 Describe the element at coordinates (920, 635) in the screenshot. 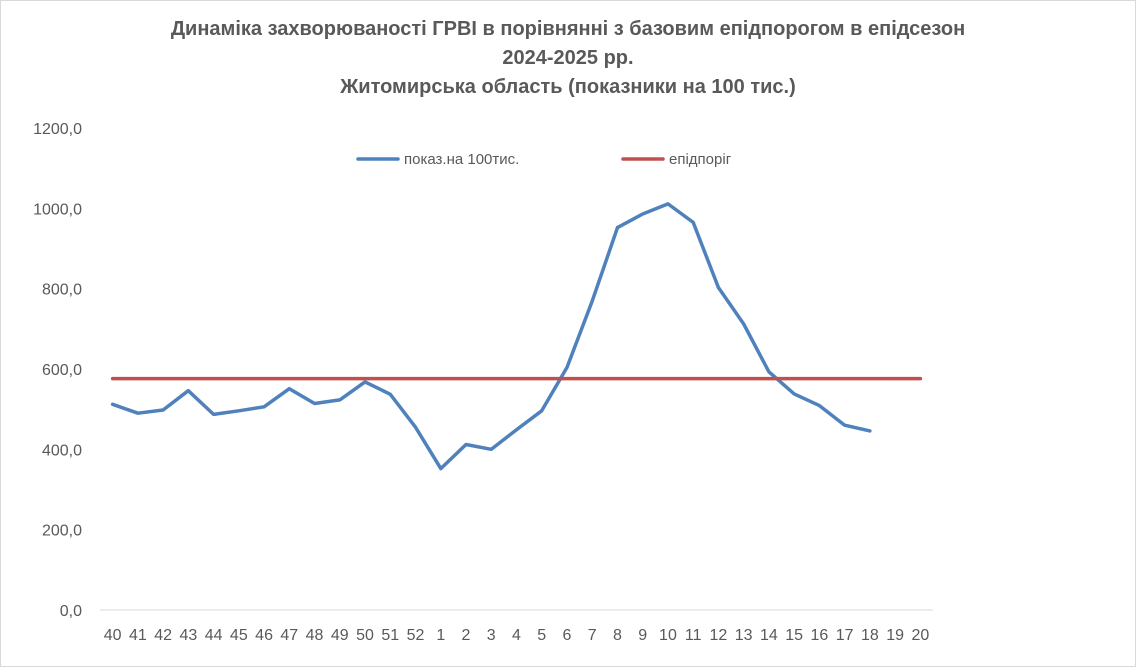

I see `x-tick-label: 20` at that location.